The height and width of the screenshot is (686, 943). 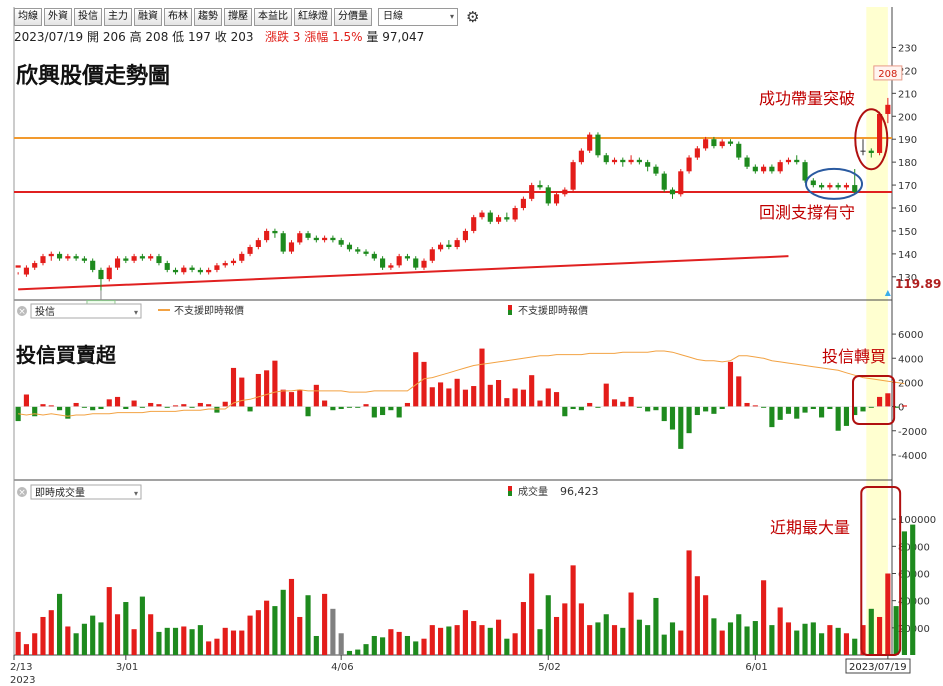 I want to click on gear-icon: ⚙, so click(x=473, y=17).